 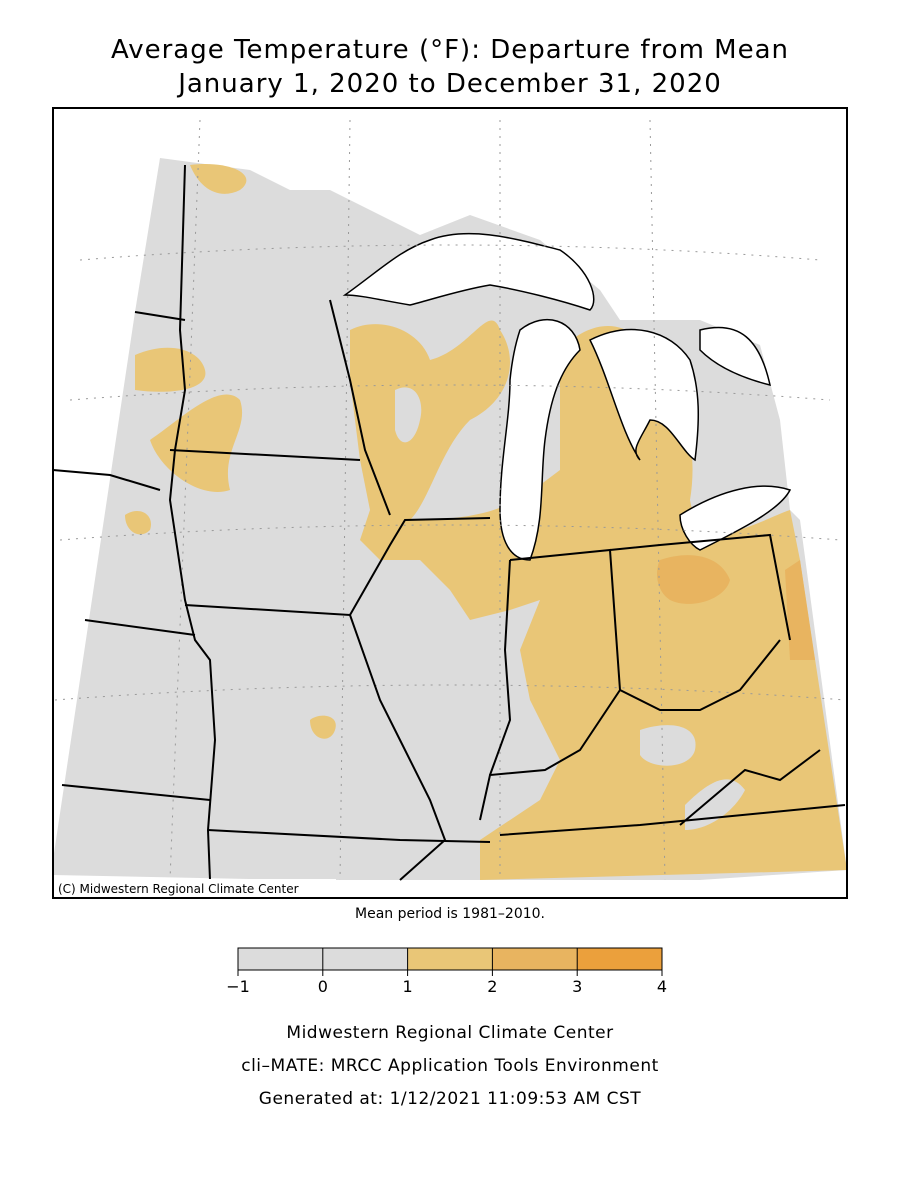 What do you see at coordinates (449, 1033) in the screenshot?
I see `footer-line: Midwestern Regional Climate Center` at bounding box center [449, 1033].